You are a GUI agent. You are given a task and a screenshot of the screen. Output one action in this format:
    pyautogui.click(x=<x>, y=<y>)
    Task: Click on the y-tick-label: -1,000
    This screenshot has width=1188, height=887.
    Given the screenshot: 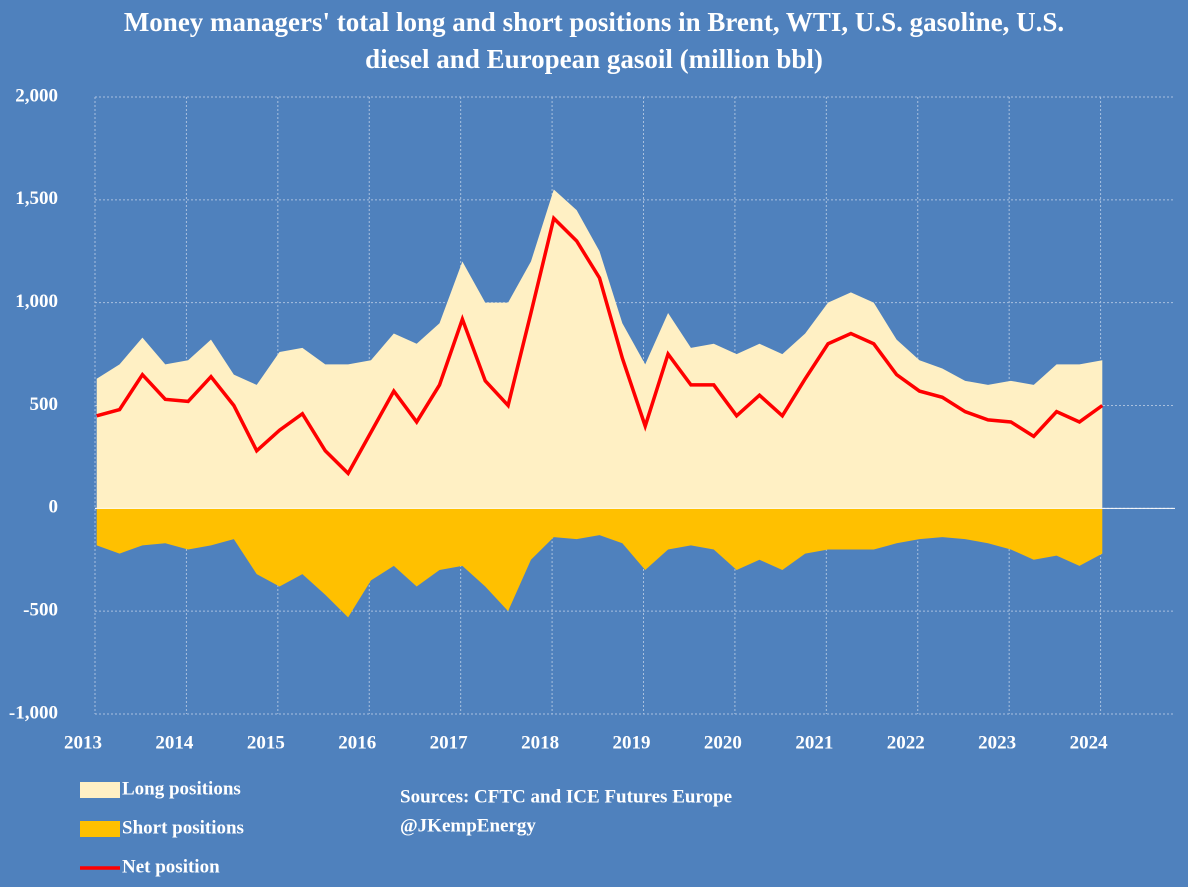 What is the action you would take?
    pyautogui.click(x=33, y=712)
    